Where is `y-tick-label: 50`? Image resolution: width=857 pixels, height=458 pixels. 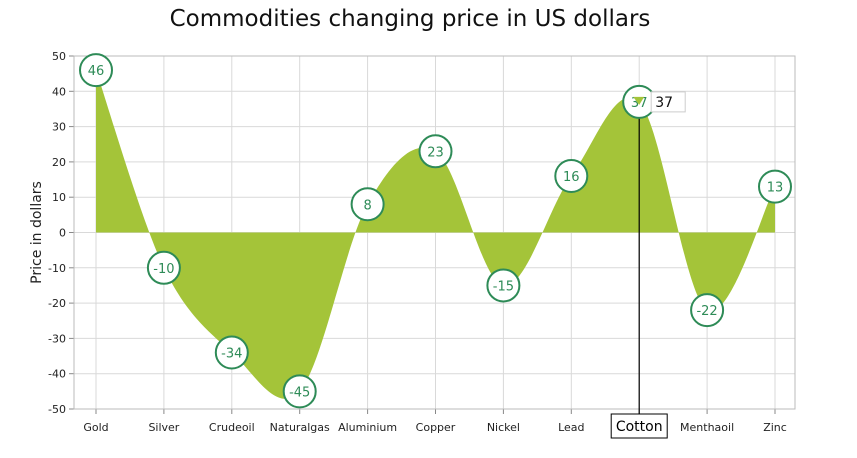
y-tick-label: 50 is located at coordinates (59, 56).